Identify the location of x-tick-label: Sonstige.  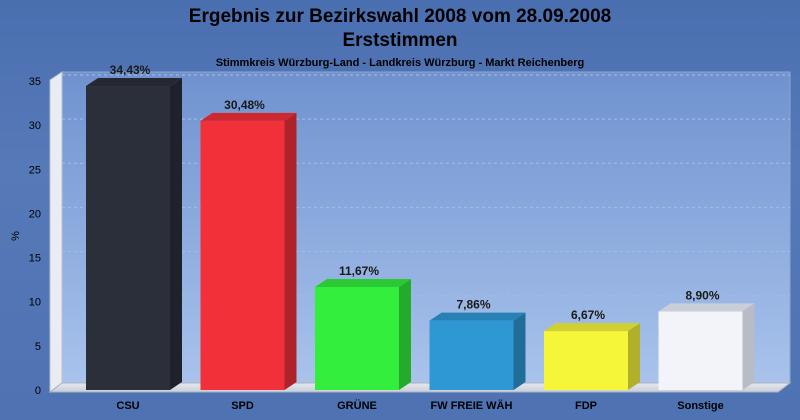
(700, 406).